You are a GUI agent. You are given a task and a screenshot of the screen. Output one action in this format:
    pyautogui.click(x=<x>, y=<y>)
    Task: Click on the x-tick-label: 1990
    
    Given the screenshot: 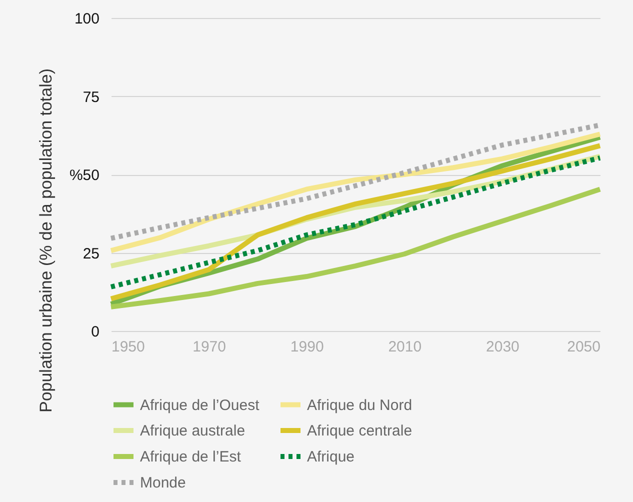 What is the action you would take?
    pyautogui.click(x=307, y=347)
    